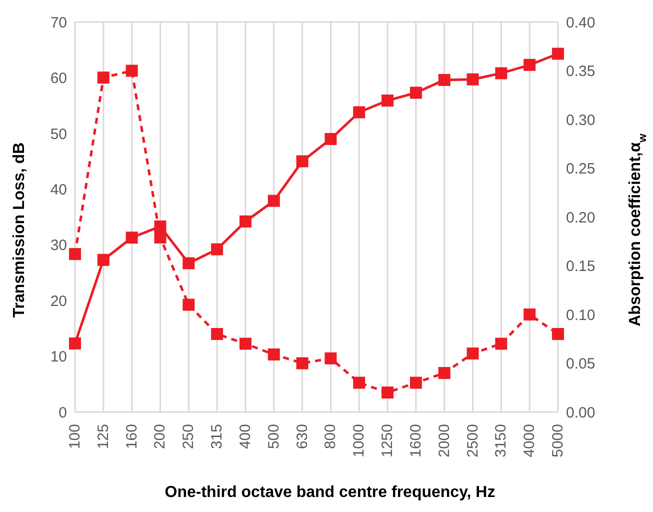  Describe the element at coordinates (58, 134) in the screenshot. I see `y-tick-label: 50` at that location.